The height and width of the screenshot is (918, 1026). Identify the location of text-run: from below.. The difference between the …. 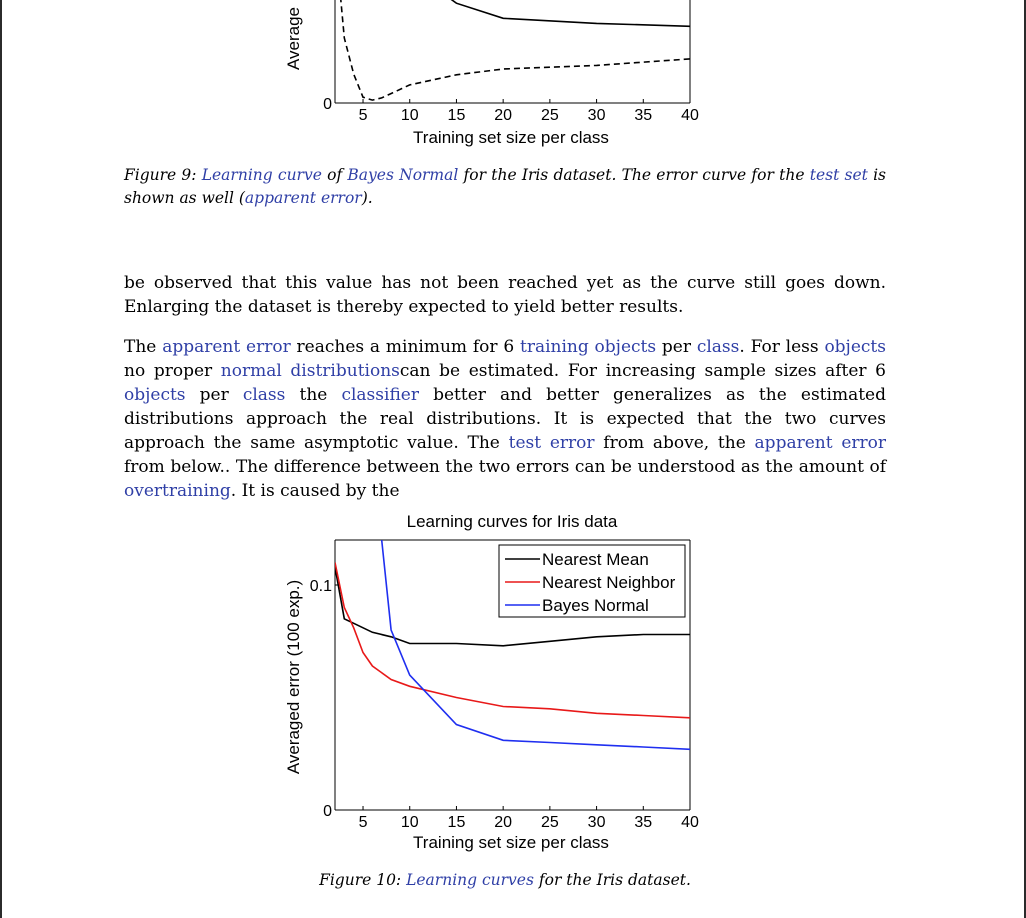
(505, 467).